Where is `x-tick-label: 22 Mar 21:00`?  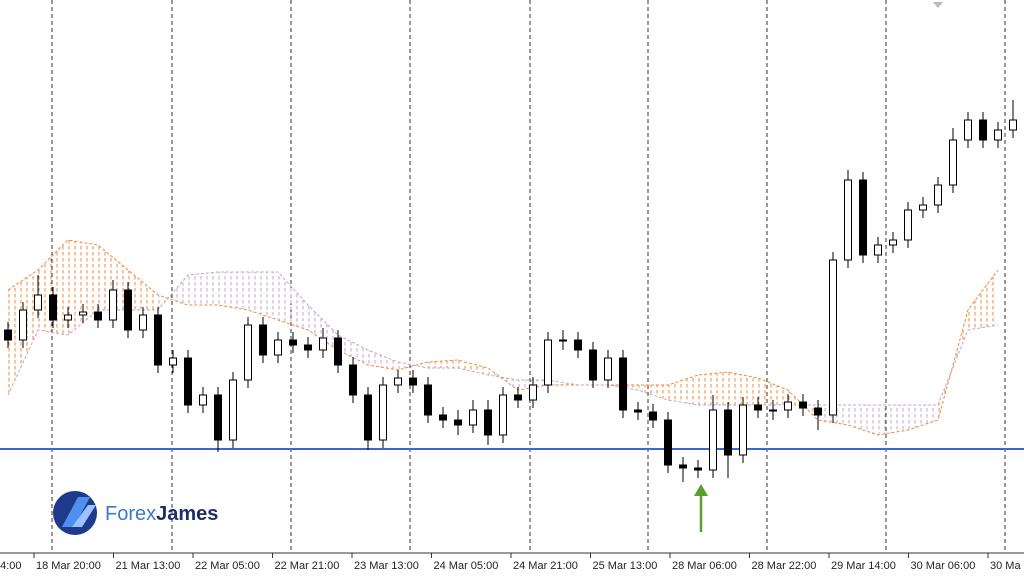
x-tick-label: 22 Mar 21:00 is located at coordinates (307, 566).